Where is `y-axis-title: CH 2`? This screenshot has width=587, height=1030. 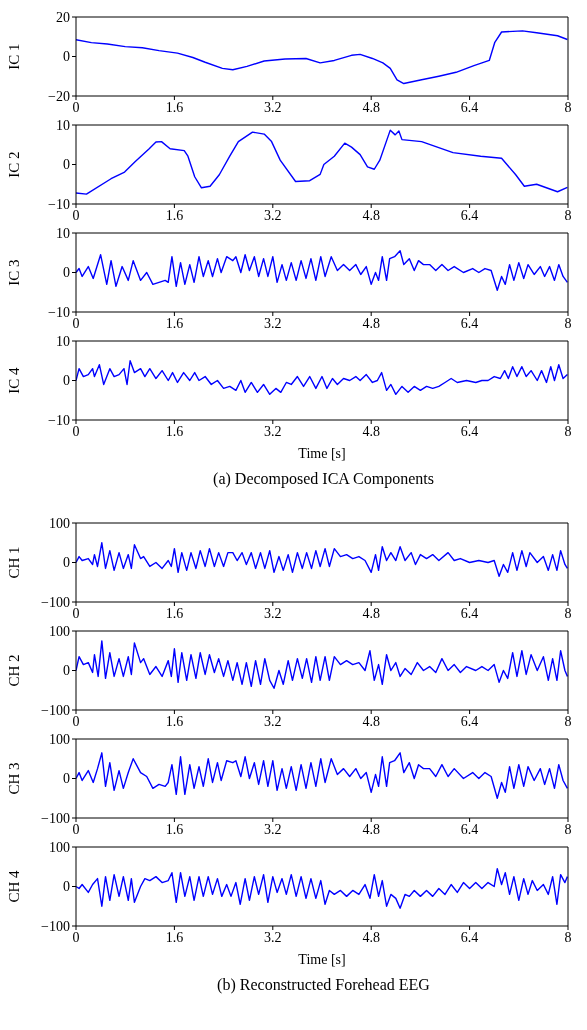 y-axis-title: CH 2 is located at coordinates (14, 670).